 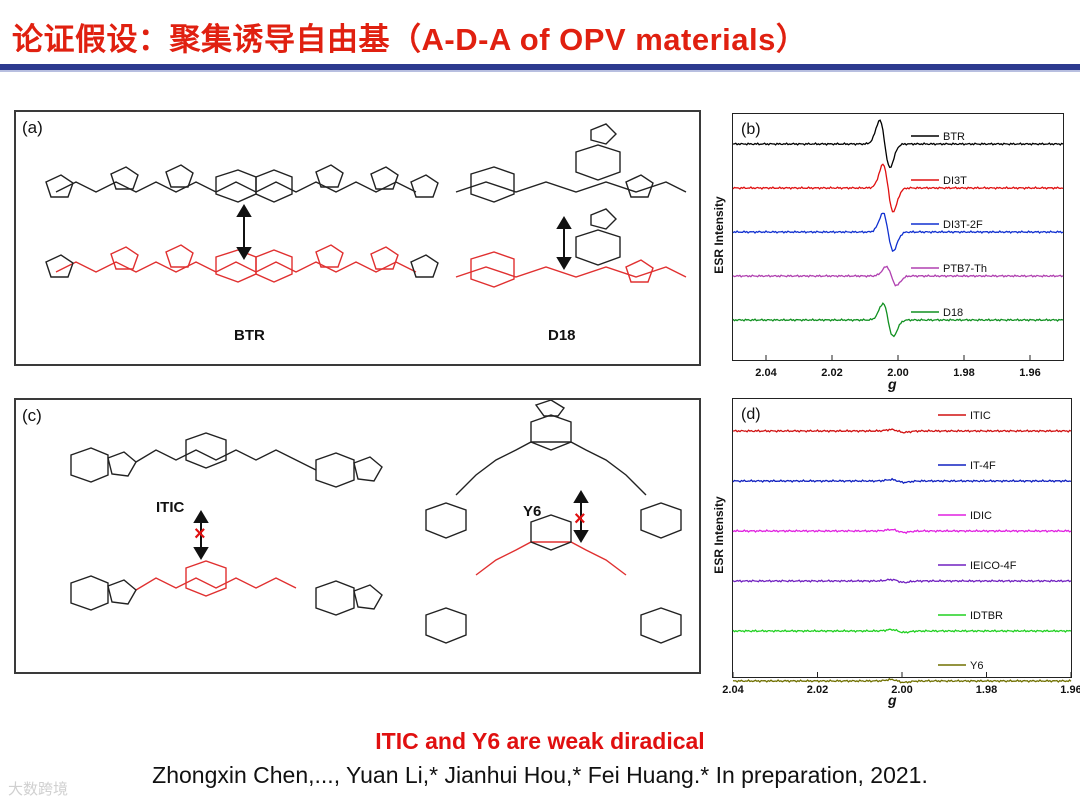 I want to click on panel-label: (b), so click(x=751, y=129).